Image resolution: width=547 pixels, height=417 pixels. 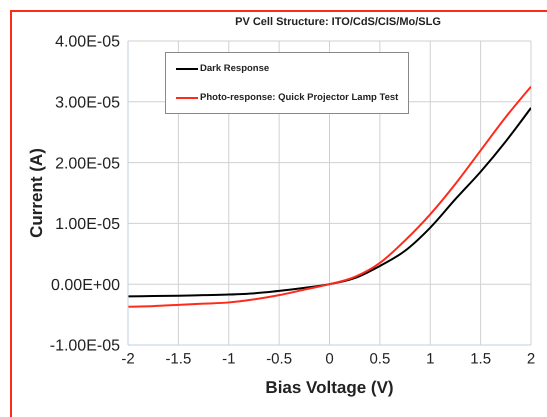 I want to click on y-tick-label: 0.00E+00, so click(x=85, y=285).